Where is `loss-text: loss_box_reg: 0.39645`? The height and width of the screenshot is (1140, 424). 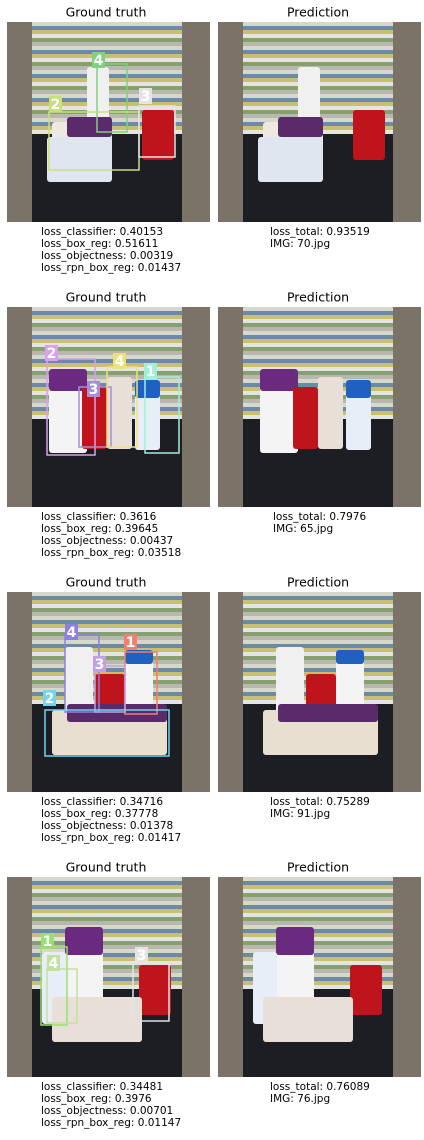 loss-text: loss_box_reg: 0.39645 is located at coordinates (99, 529).